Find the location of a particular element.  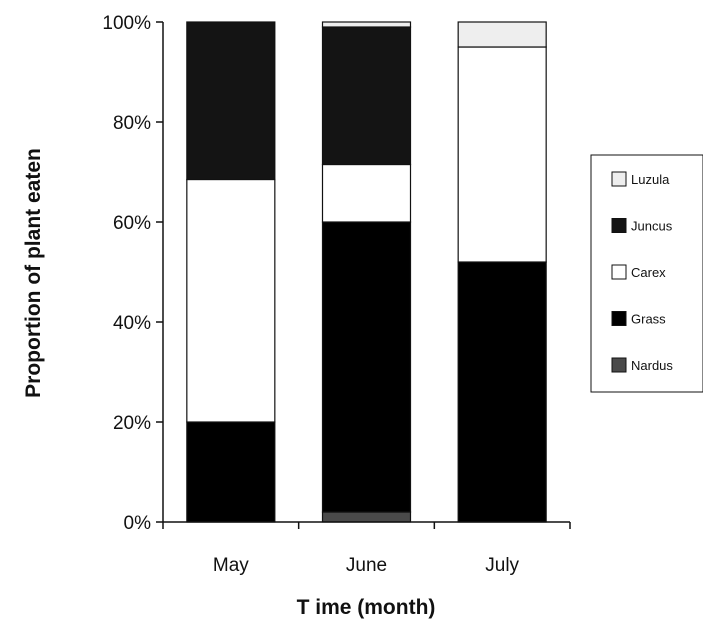

bar-stack-june is located at coordinates (366, 272).